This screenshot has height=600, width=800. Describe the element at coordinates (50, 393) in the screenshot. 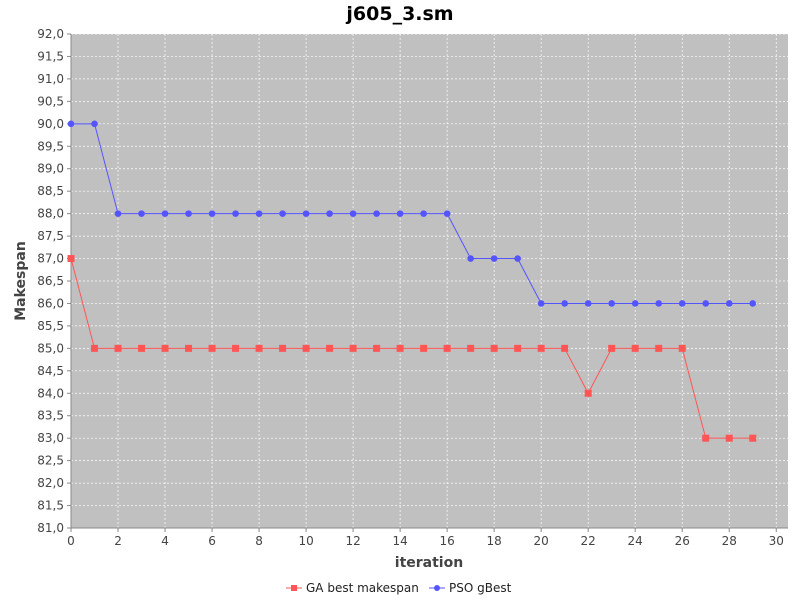

I see `y-tick-label: 84,0` at that location.